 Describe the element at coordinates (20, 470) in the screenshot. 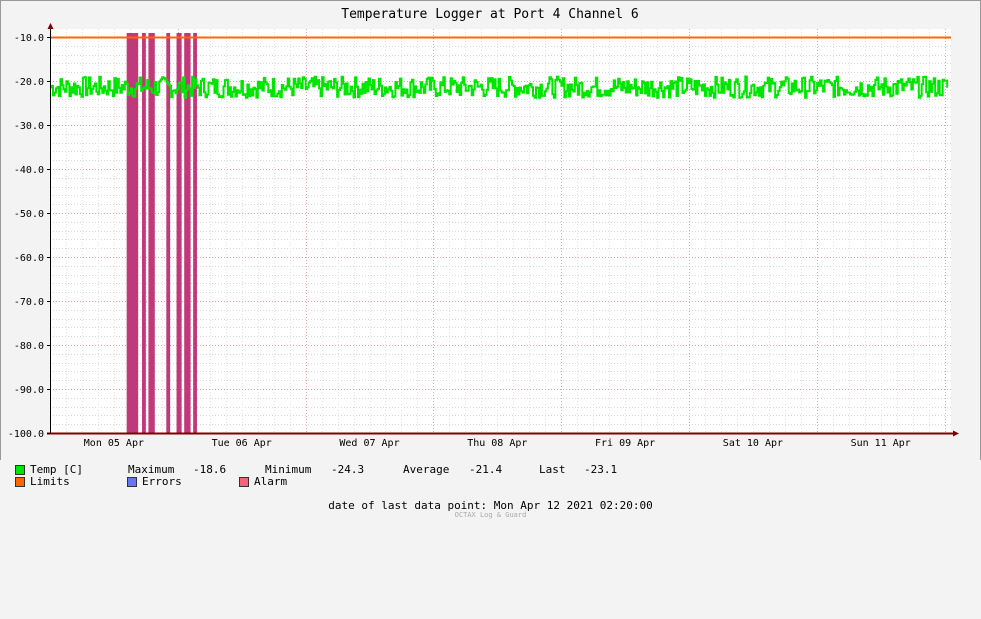

I see `temp-swatch` at that location.